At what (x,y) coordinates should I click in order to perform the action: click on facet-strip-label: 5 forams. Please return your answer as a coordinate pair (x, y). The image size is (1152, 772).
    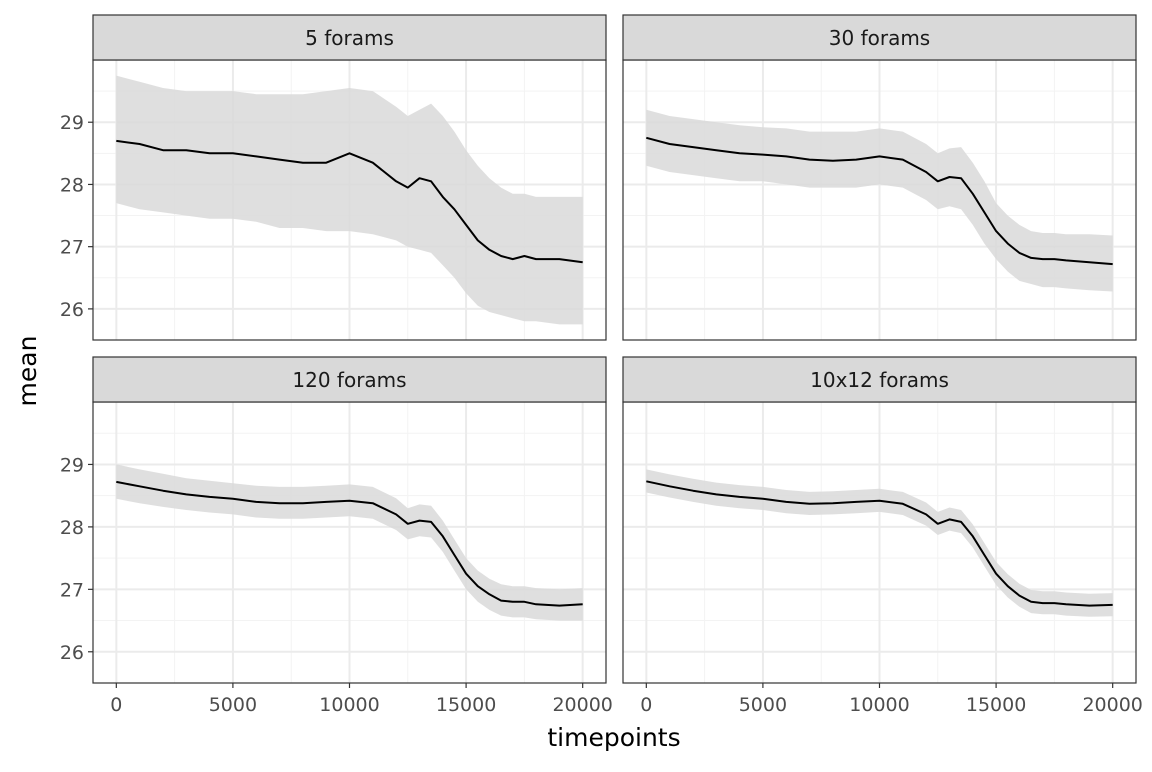
    Looking at the image, I should click on (349, 38).